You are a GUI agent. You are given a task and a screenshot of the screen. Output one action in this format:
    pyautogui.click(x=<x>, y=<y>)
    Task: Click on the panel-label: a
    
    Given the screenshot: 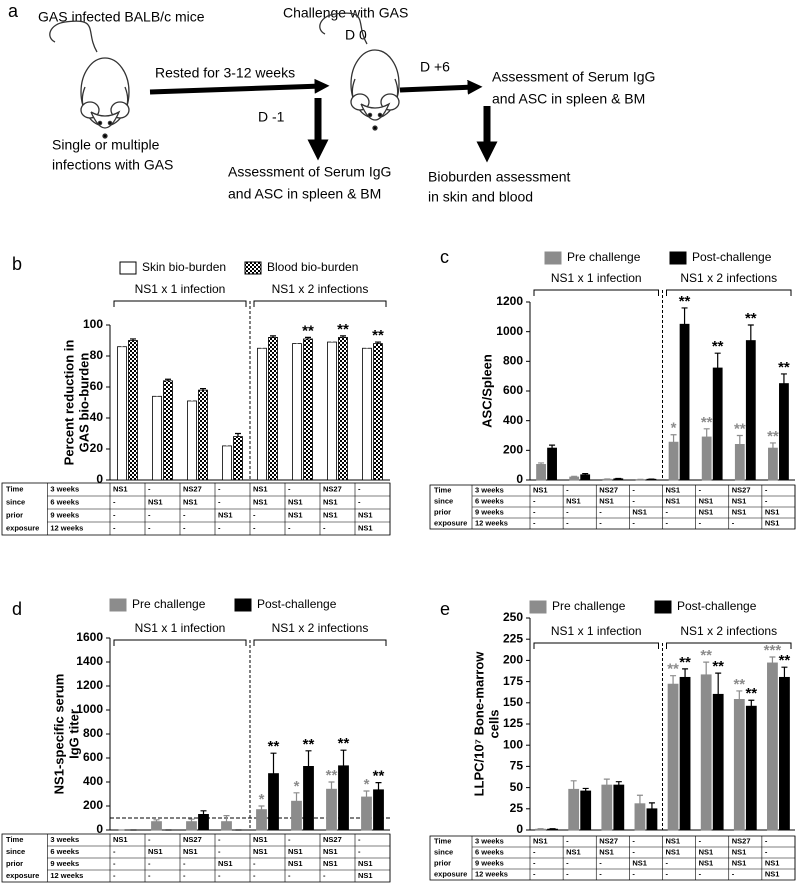 What is the action you would take?
    pyautogui.click(x=13, y=11)
    